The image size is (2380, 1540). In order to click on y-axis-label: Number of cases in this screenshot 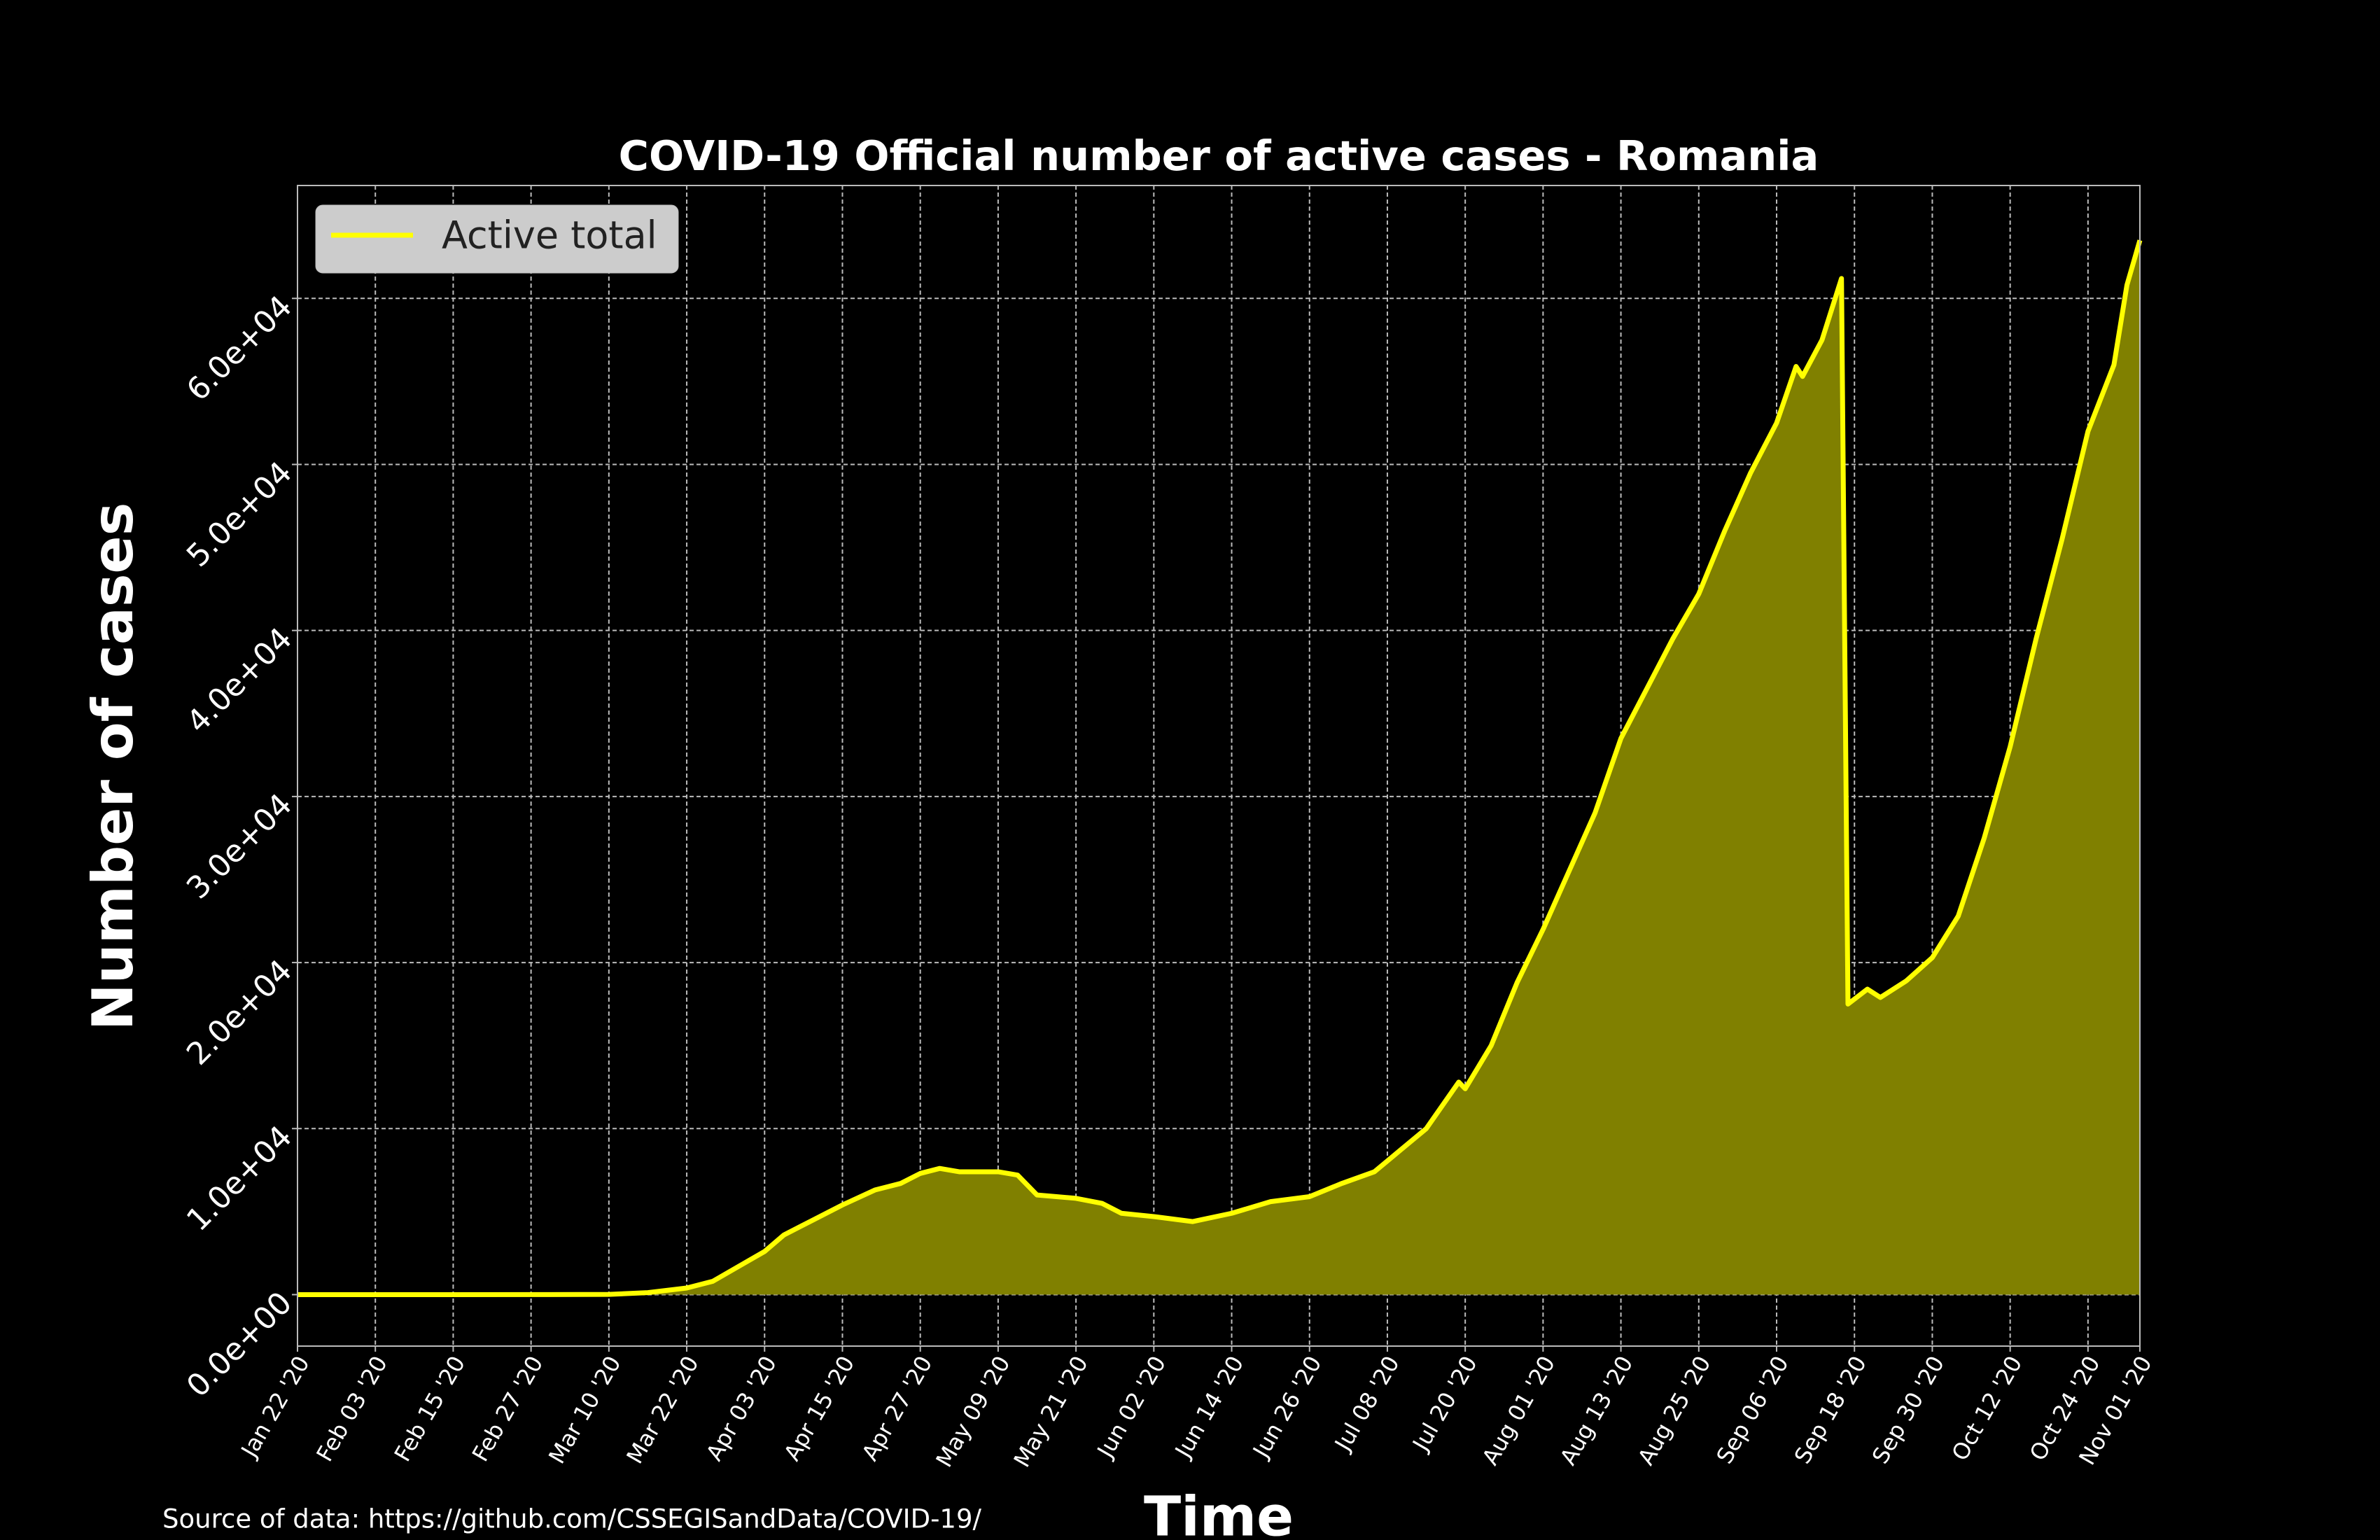, I will do `click(113, 767)`.